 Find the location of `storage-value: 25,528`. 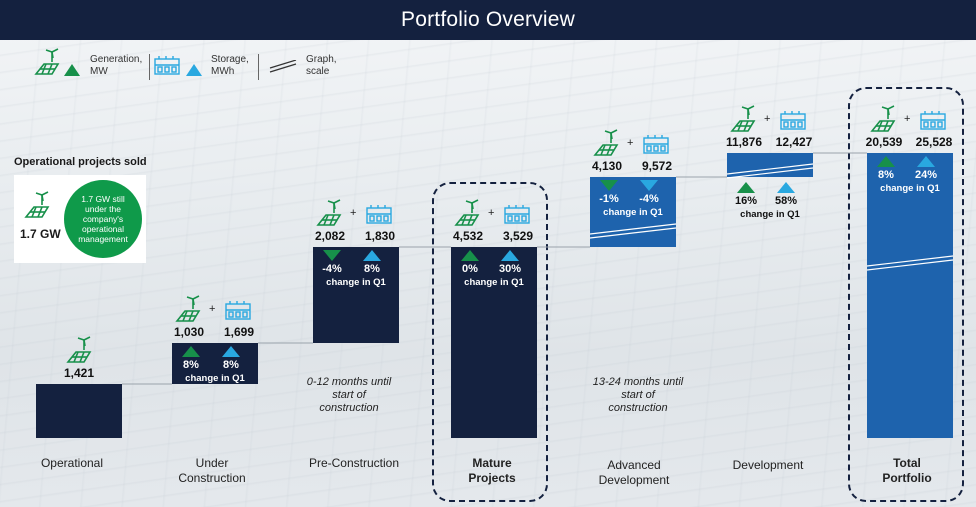

storage-value: 25,528 is located at coordinates (934, 142).